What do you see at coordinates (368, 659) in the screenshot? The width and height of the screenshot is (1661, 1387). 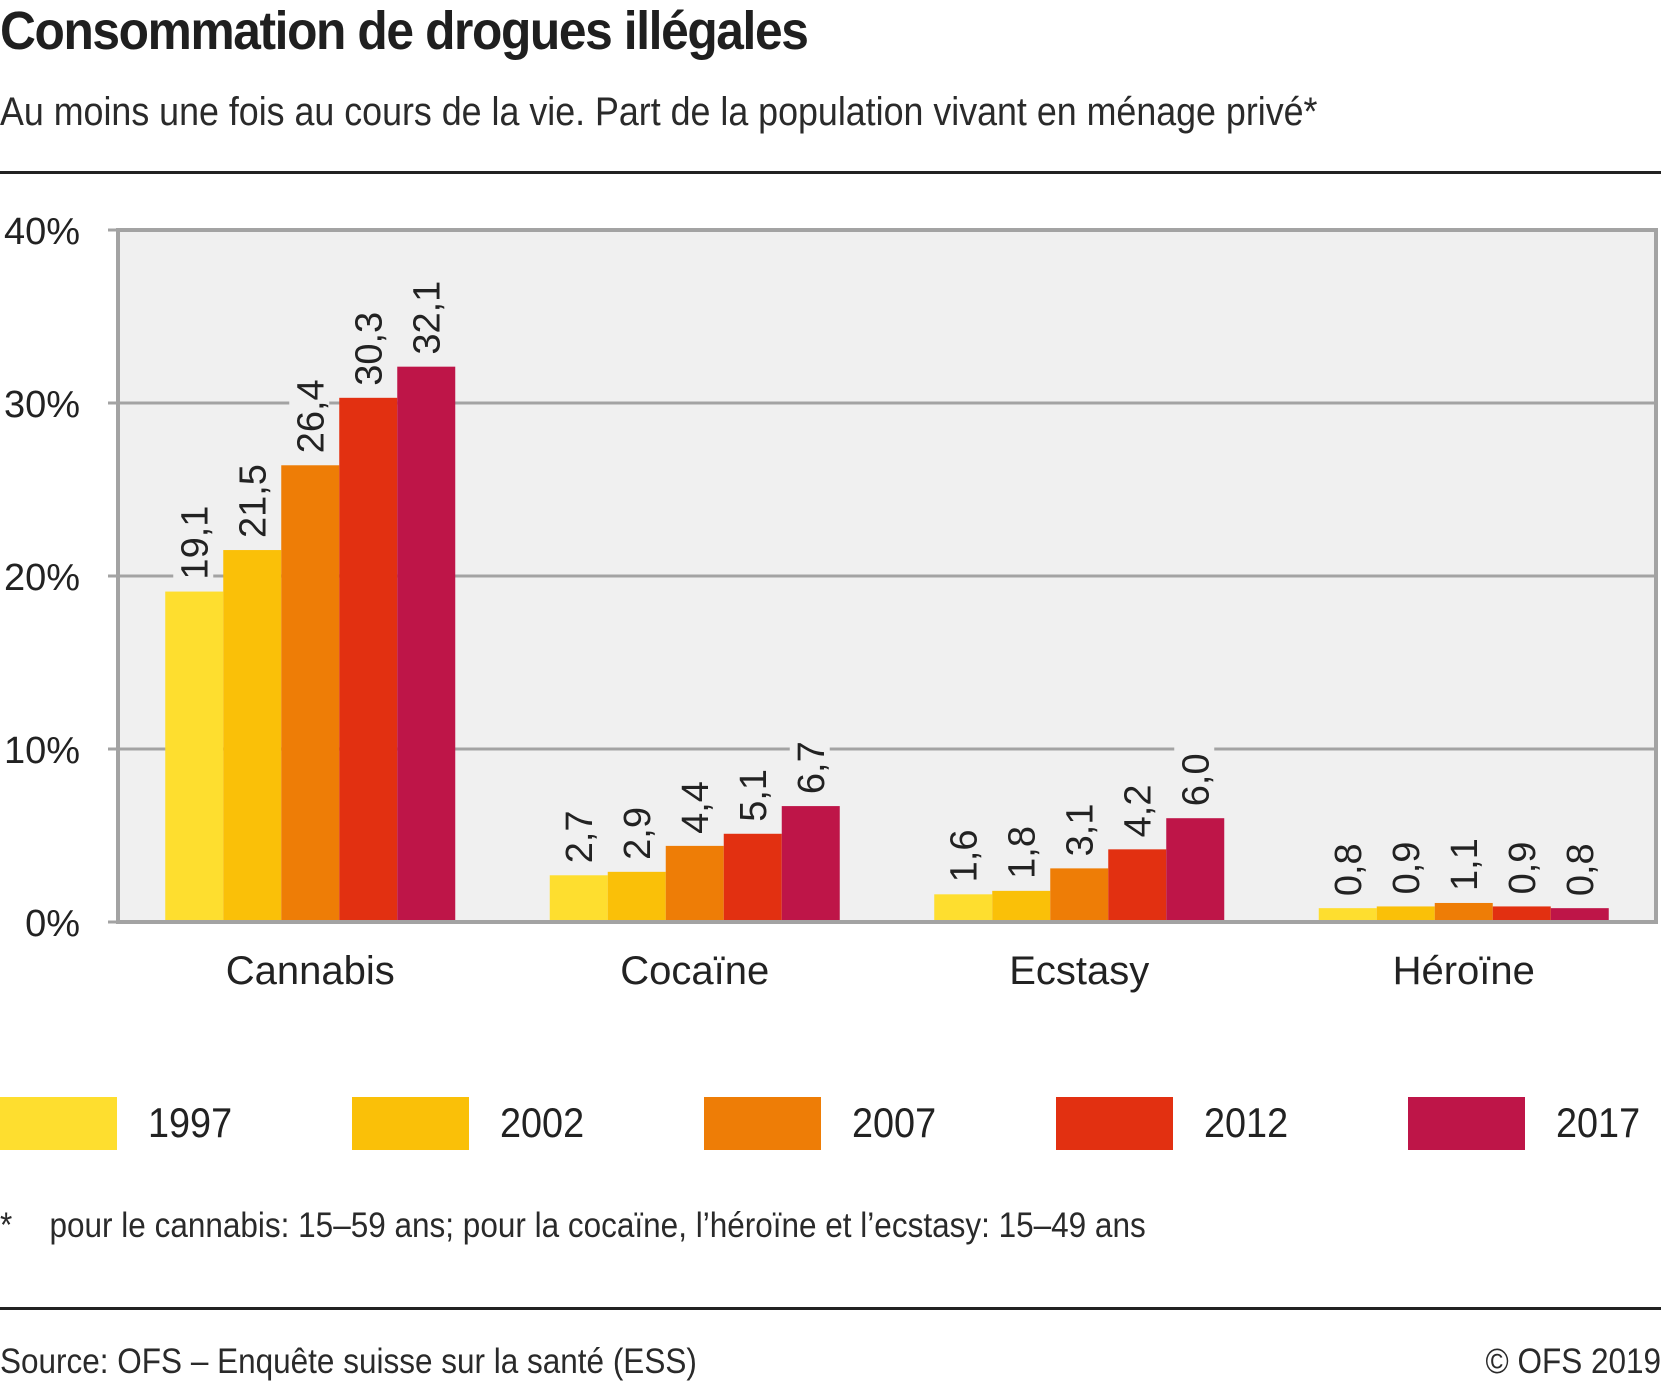 I see `bar-cannabis-2012` at bounding box center [368, 659].